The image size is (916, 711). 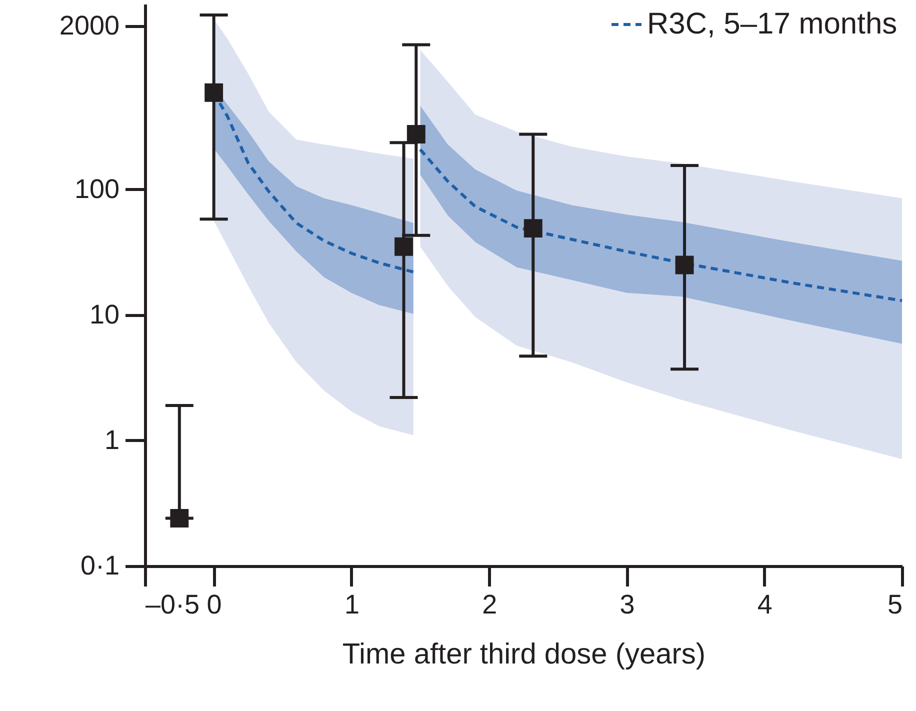 I want to click on x-tick-label: 2, so click(x=490, y=605).